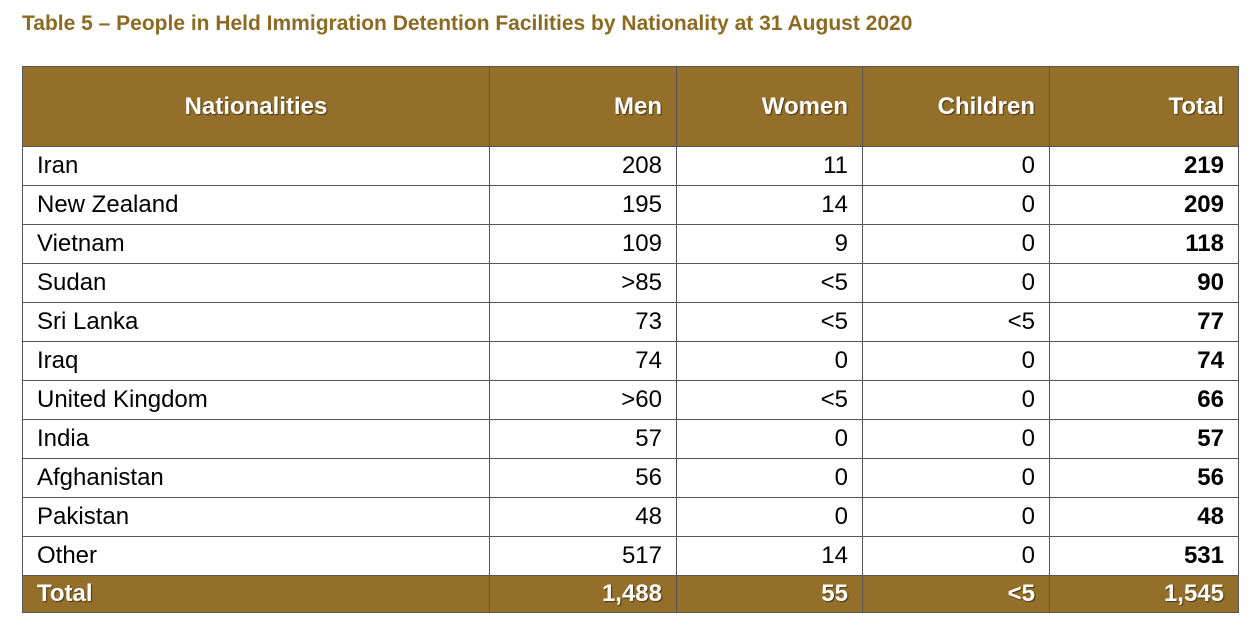 The width and height of the screenshot is (1255, 635). What do you see at coordinates (256, 361) in the screenshot?
I see `nationality-cell: Iraq` at bounding box center [256, 361].